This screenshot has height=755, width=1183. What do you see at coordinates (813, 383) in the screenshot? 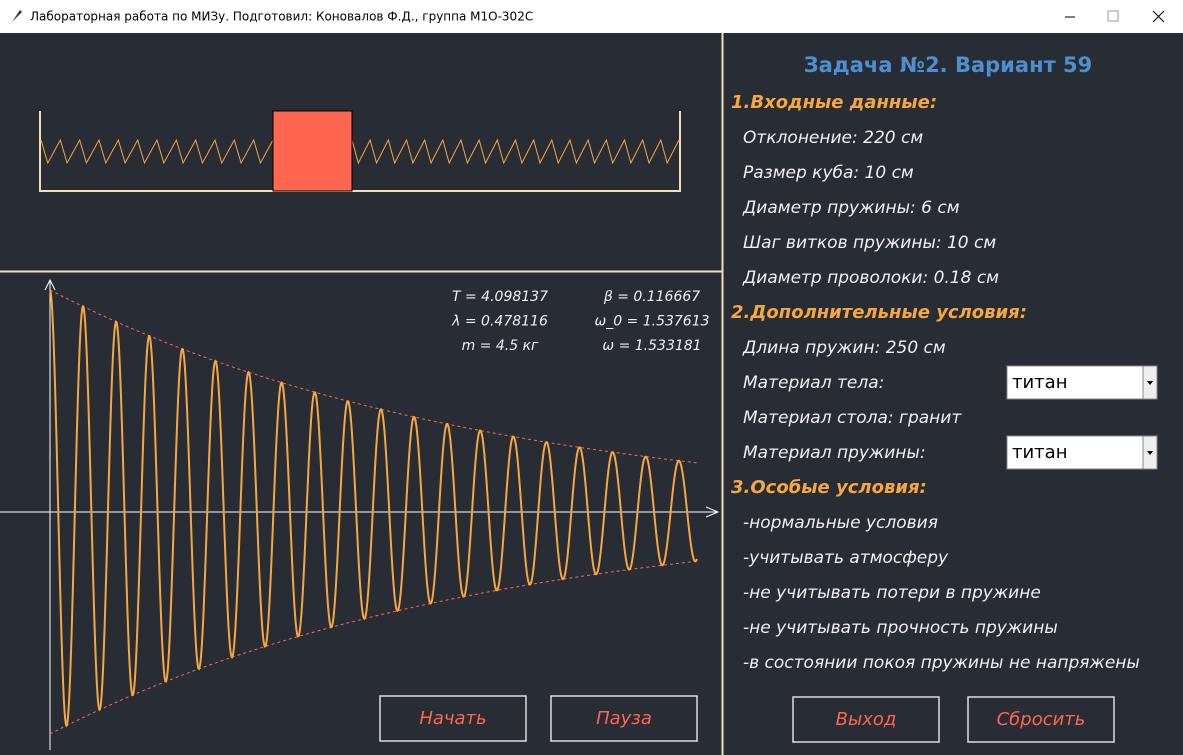
I see `item-label: Материал тела:` at bounding box center [813, 383].